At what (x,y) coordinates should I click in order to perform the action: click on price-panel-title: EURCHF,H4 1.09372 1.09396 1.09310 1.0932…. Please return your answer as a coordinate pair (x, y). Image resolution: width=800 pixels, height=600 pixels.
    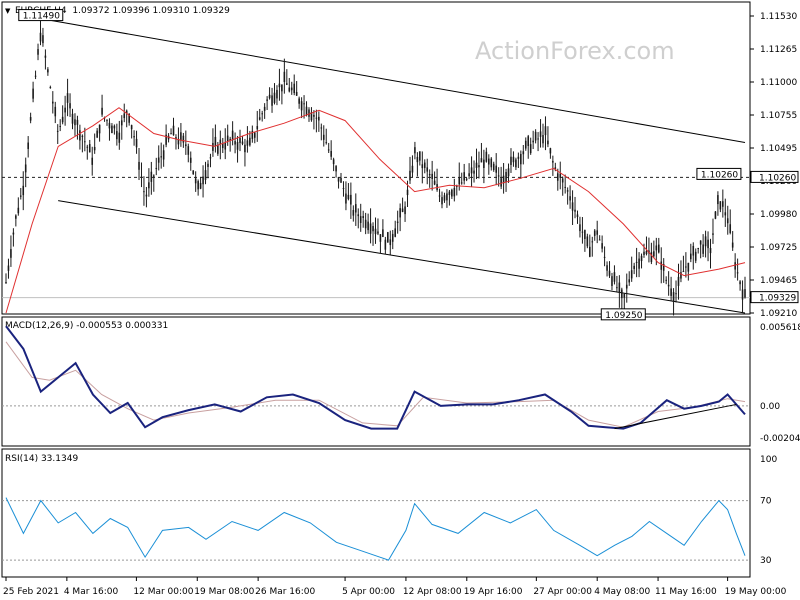
    Looking at the image, I should click on (122, 11).